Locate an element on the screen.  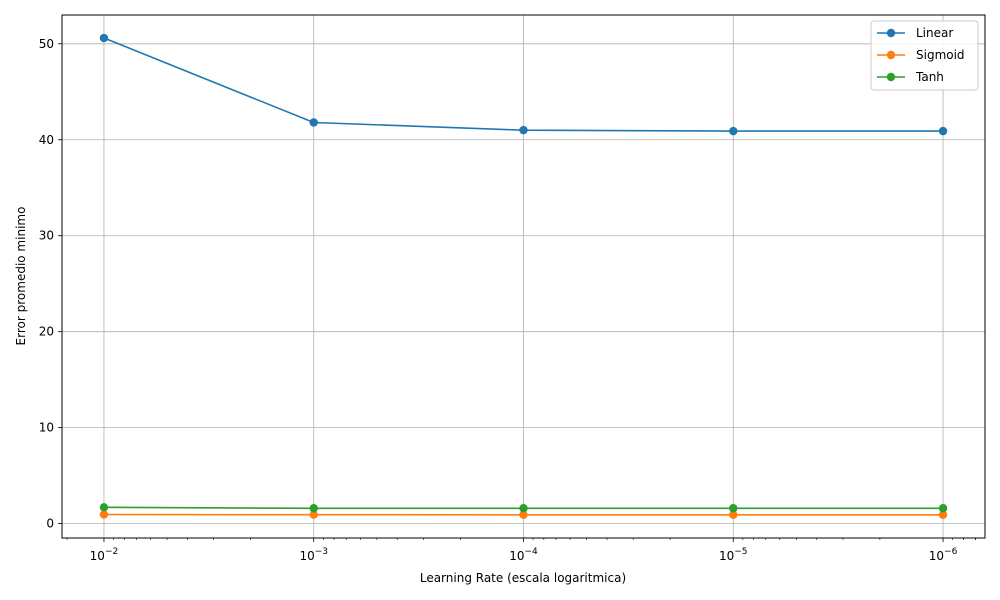
y-tick-label: 0 is located at coordinates (50, 524).